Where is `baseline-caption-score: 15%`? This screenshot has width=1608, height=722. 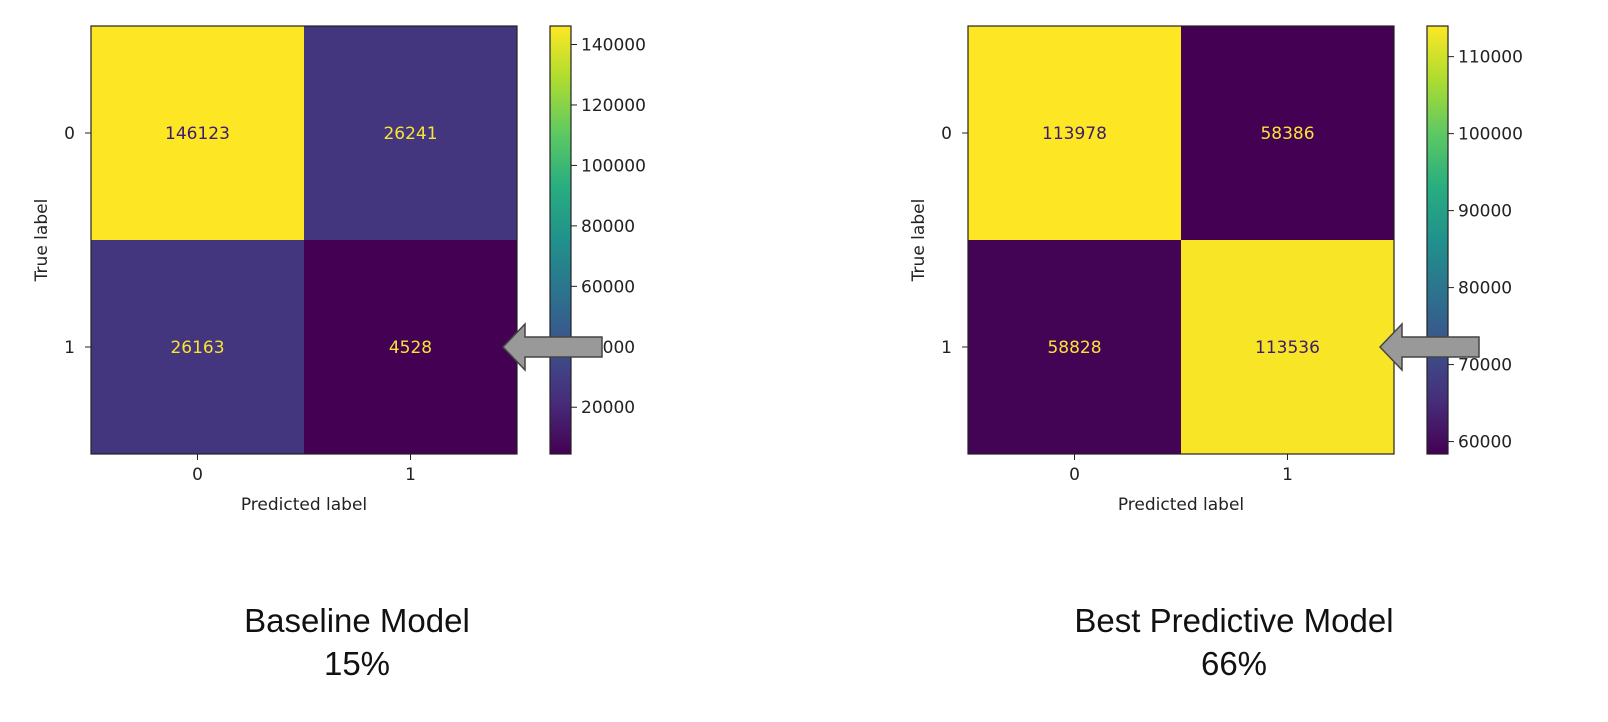 baseline-caption-score: 15% is located at coordinates (357, 663).